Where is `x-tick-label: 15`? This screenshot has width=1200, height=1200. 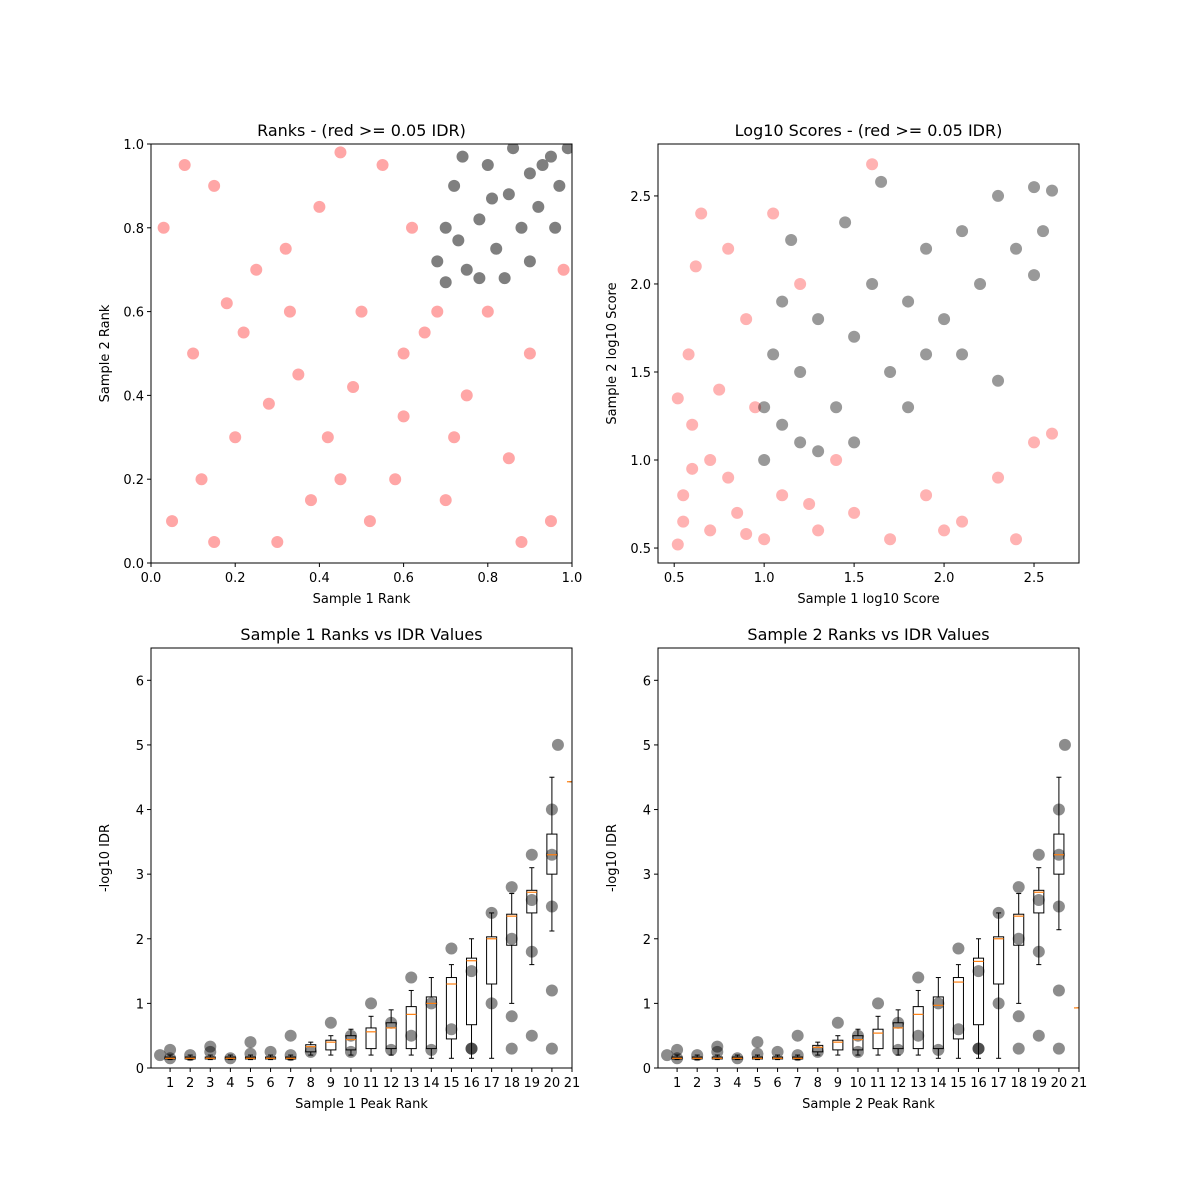 x-tick-label: 15 is located at coordinates (958, 1083).